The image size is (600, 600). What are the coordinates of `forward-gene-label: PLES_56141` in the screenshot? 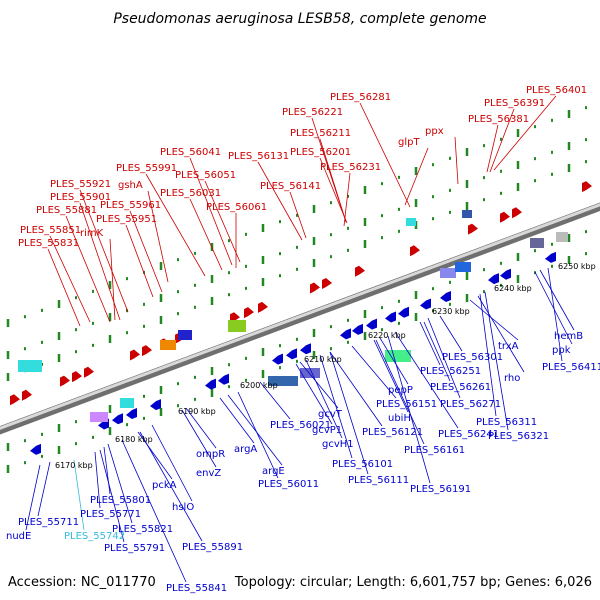 It's located at (290, 186).